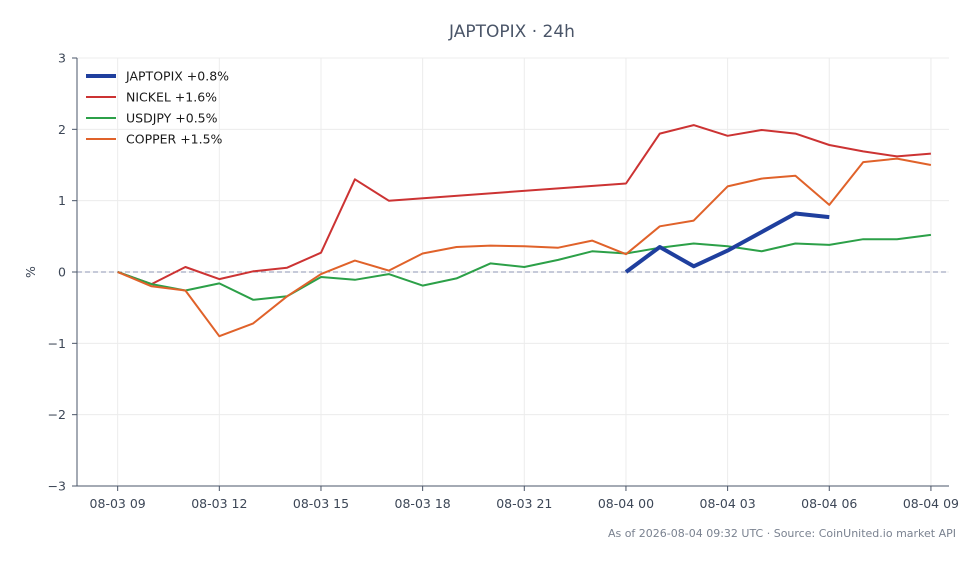  Describe the element at coordinates (57, 486) in the screenshot. I see `y-tick-label: −3` at that location.